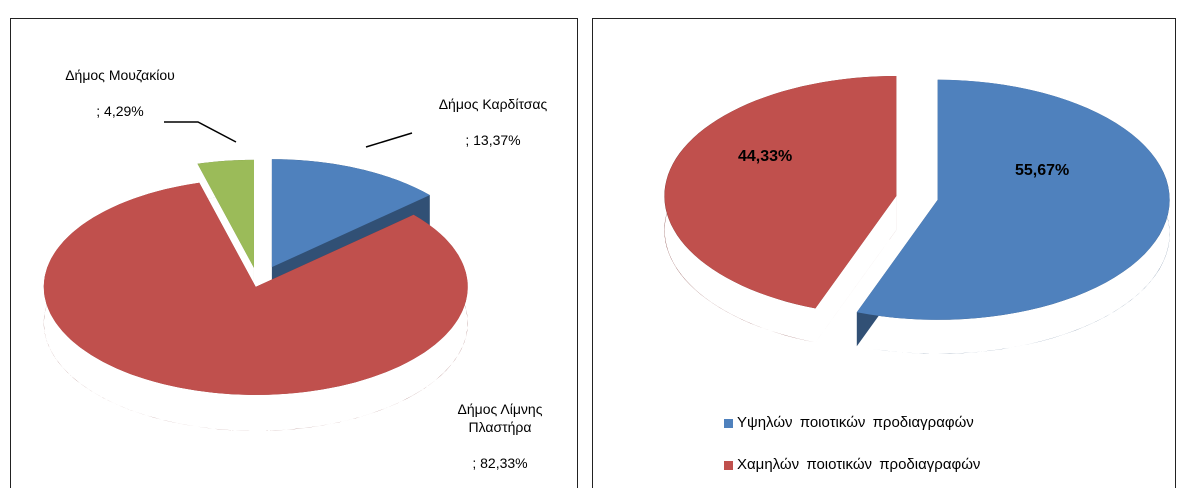  I want to click on value-label: 55,67%, so click(1042, 170).